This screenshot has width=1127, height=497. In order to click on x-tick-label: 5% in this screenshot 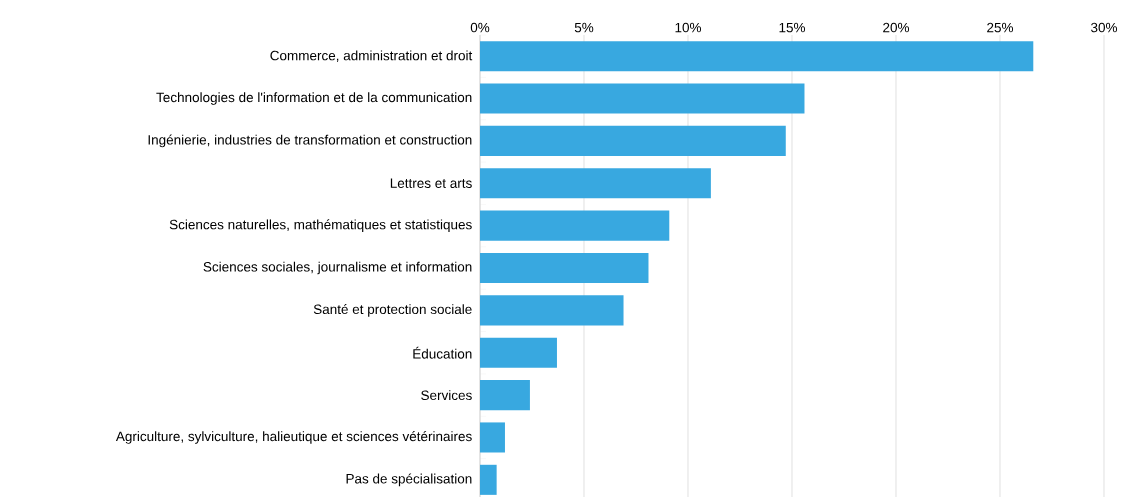, I will do `click(584, 27)`.